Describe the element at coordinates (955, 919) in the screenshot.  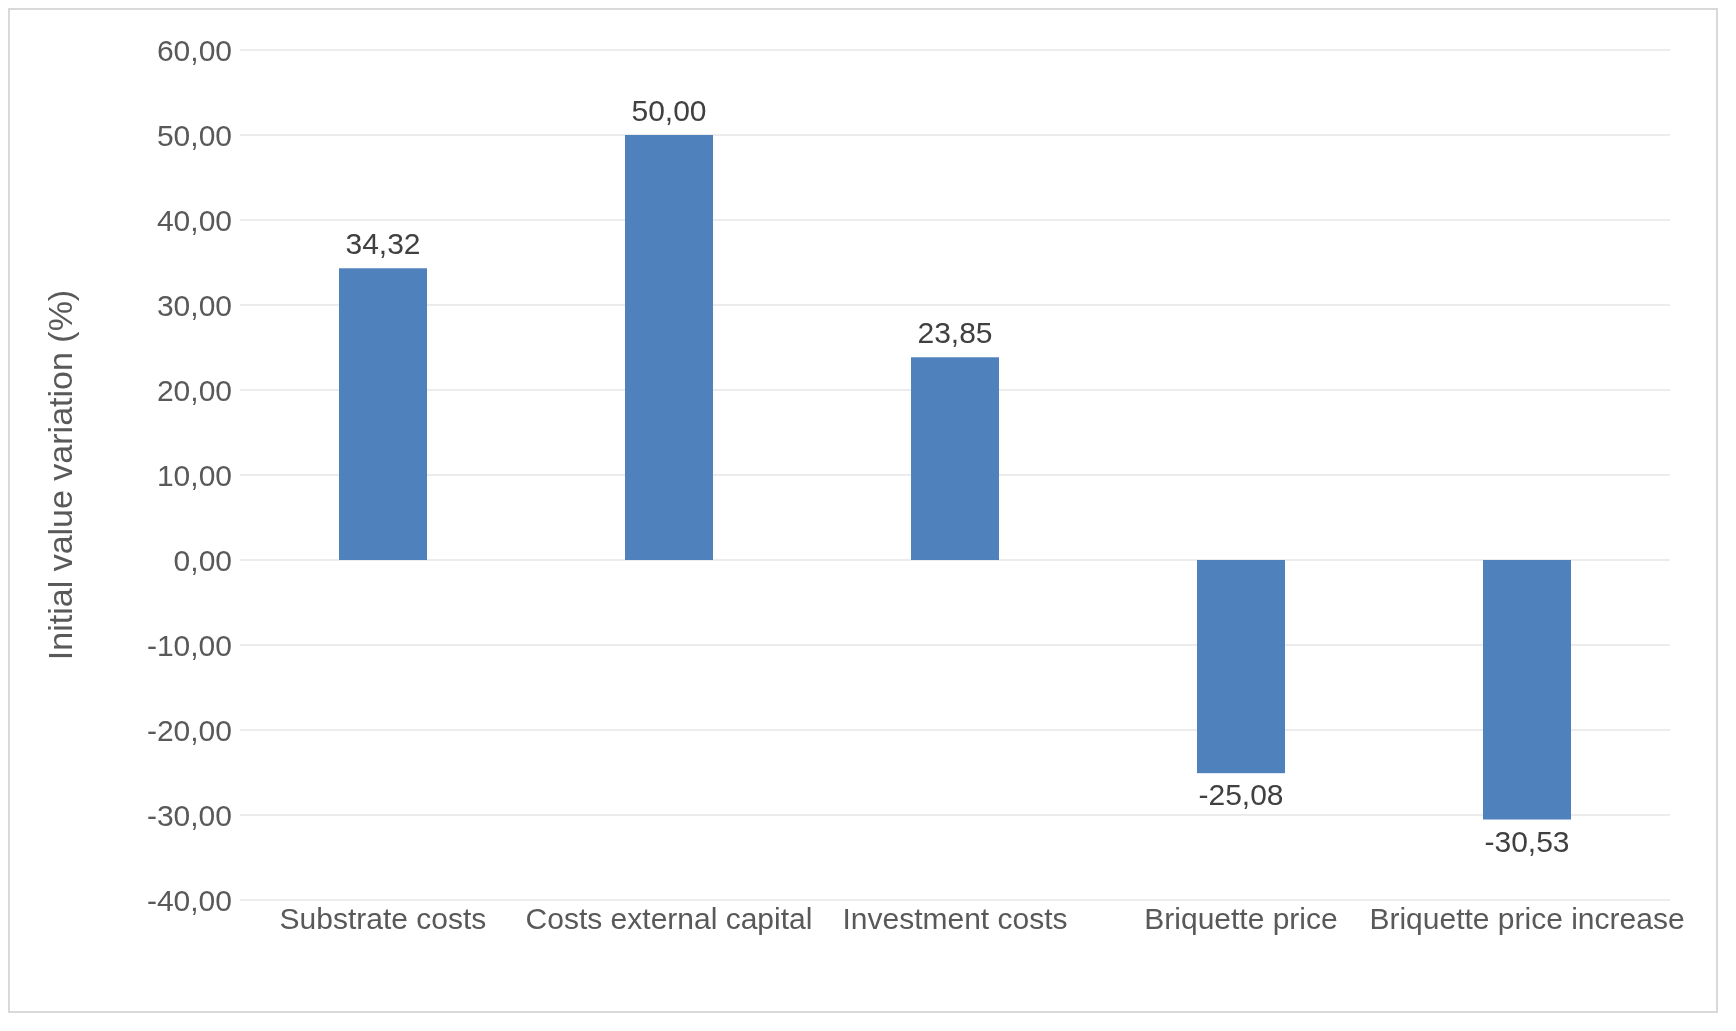
I see `x-tick-label: Investment costs` at that location.